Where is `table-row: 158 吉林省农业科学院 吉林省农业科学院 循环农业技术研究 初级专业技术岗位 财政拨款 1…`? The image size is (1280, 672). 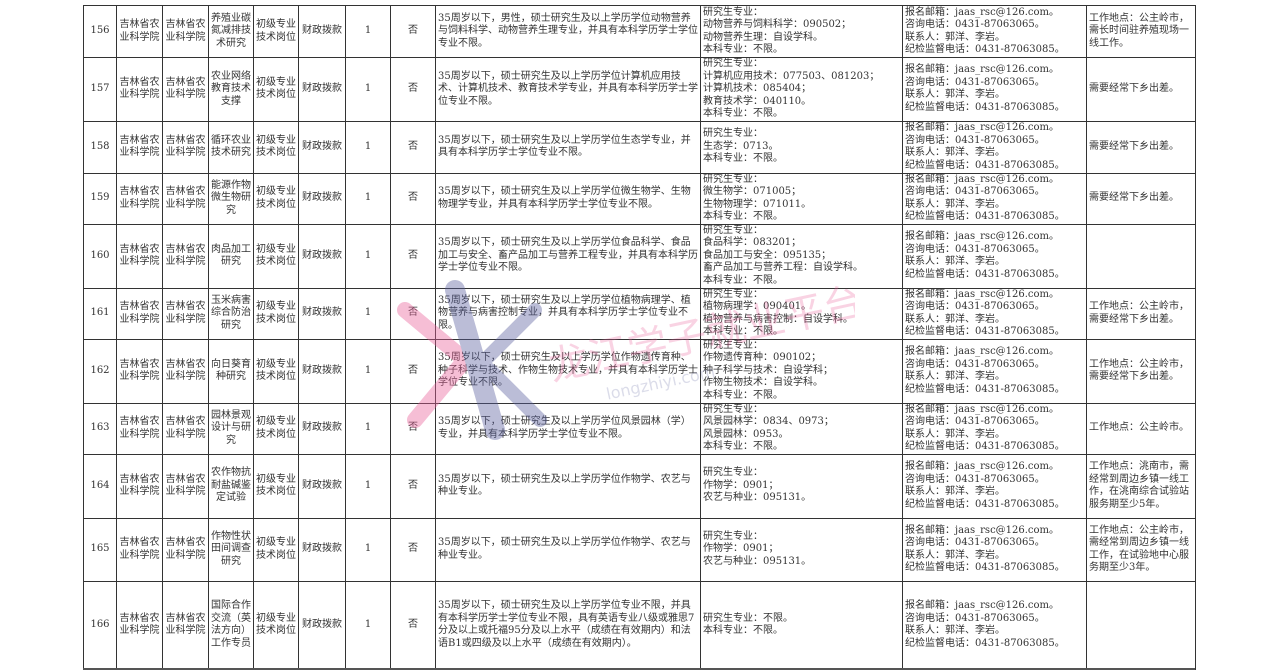
table-row: 158 吉林省农业科学院 吉林省农业科学院 循环农业技术研究 初级专业技术岗位 财政拨款 1… is located at coordinates (639, 147).